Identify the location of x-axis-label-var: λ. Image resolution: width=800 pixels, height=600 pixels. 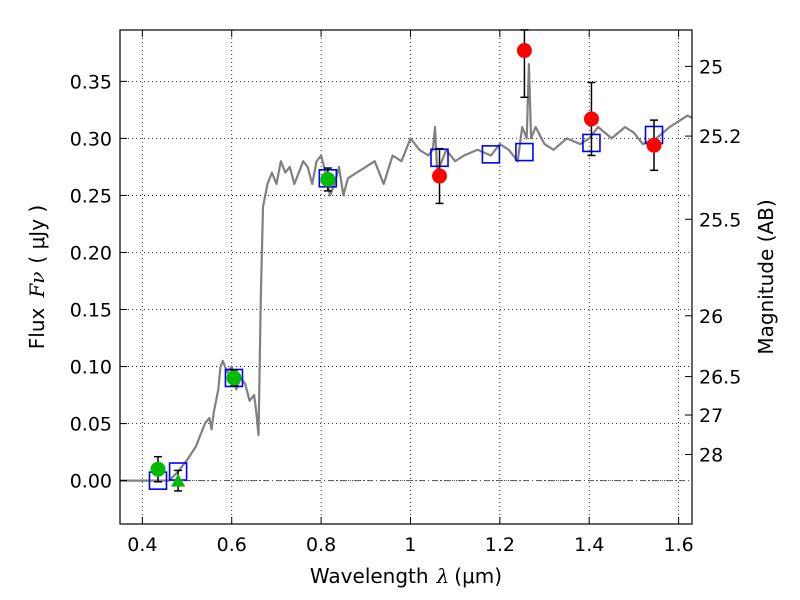
(443, 576).